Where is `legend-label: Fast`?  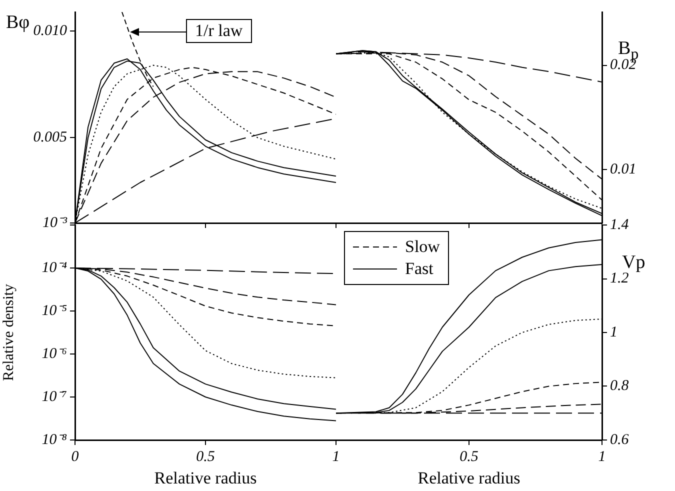 legend-label: Fast is located at coordinates (419, 269).